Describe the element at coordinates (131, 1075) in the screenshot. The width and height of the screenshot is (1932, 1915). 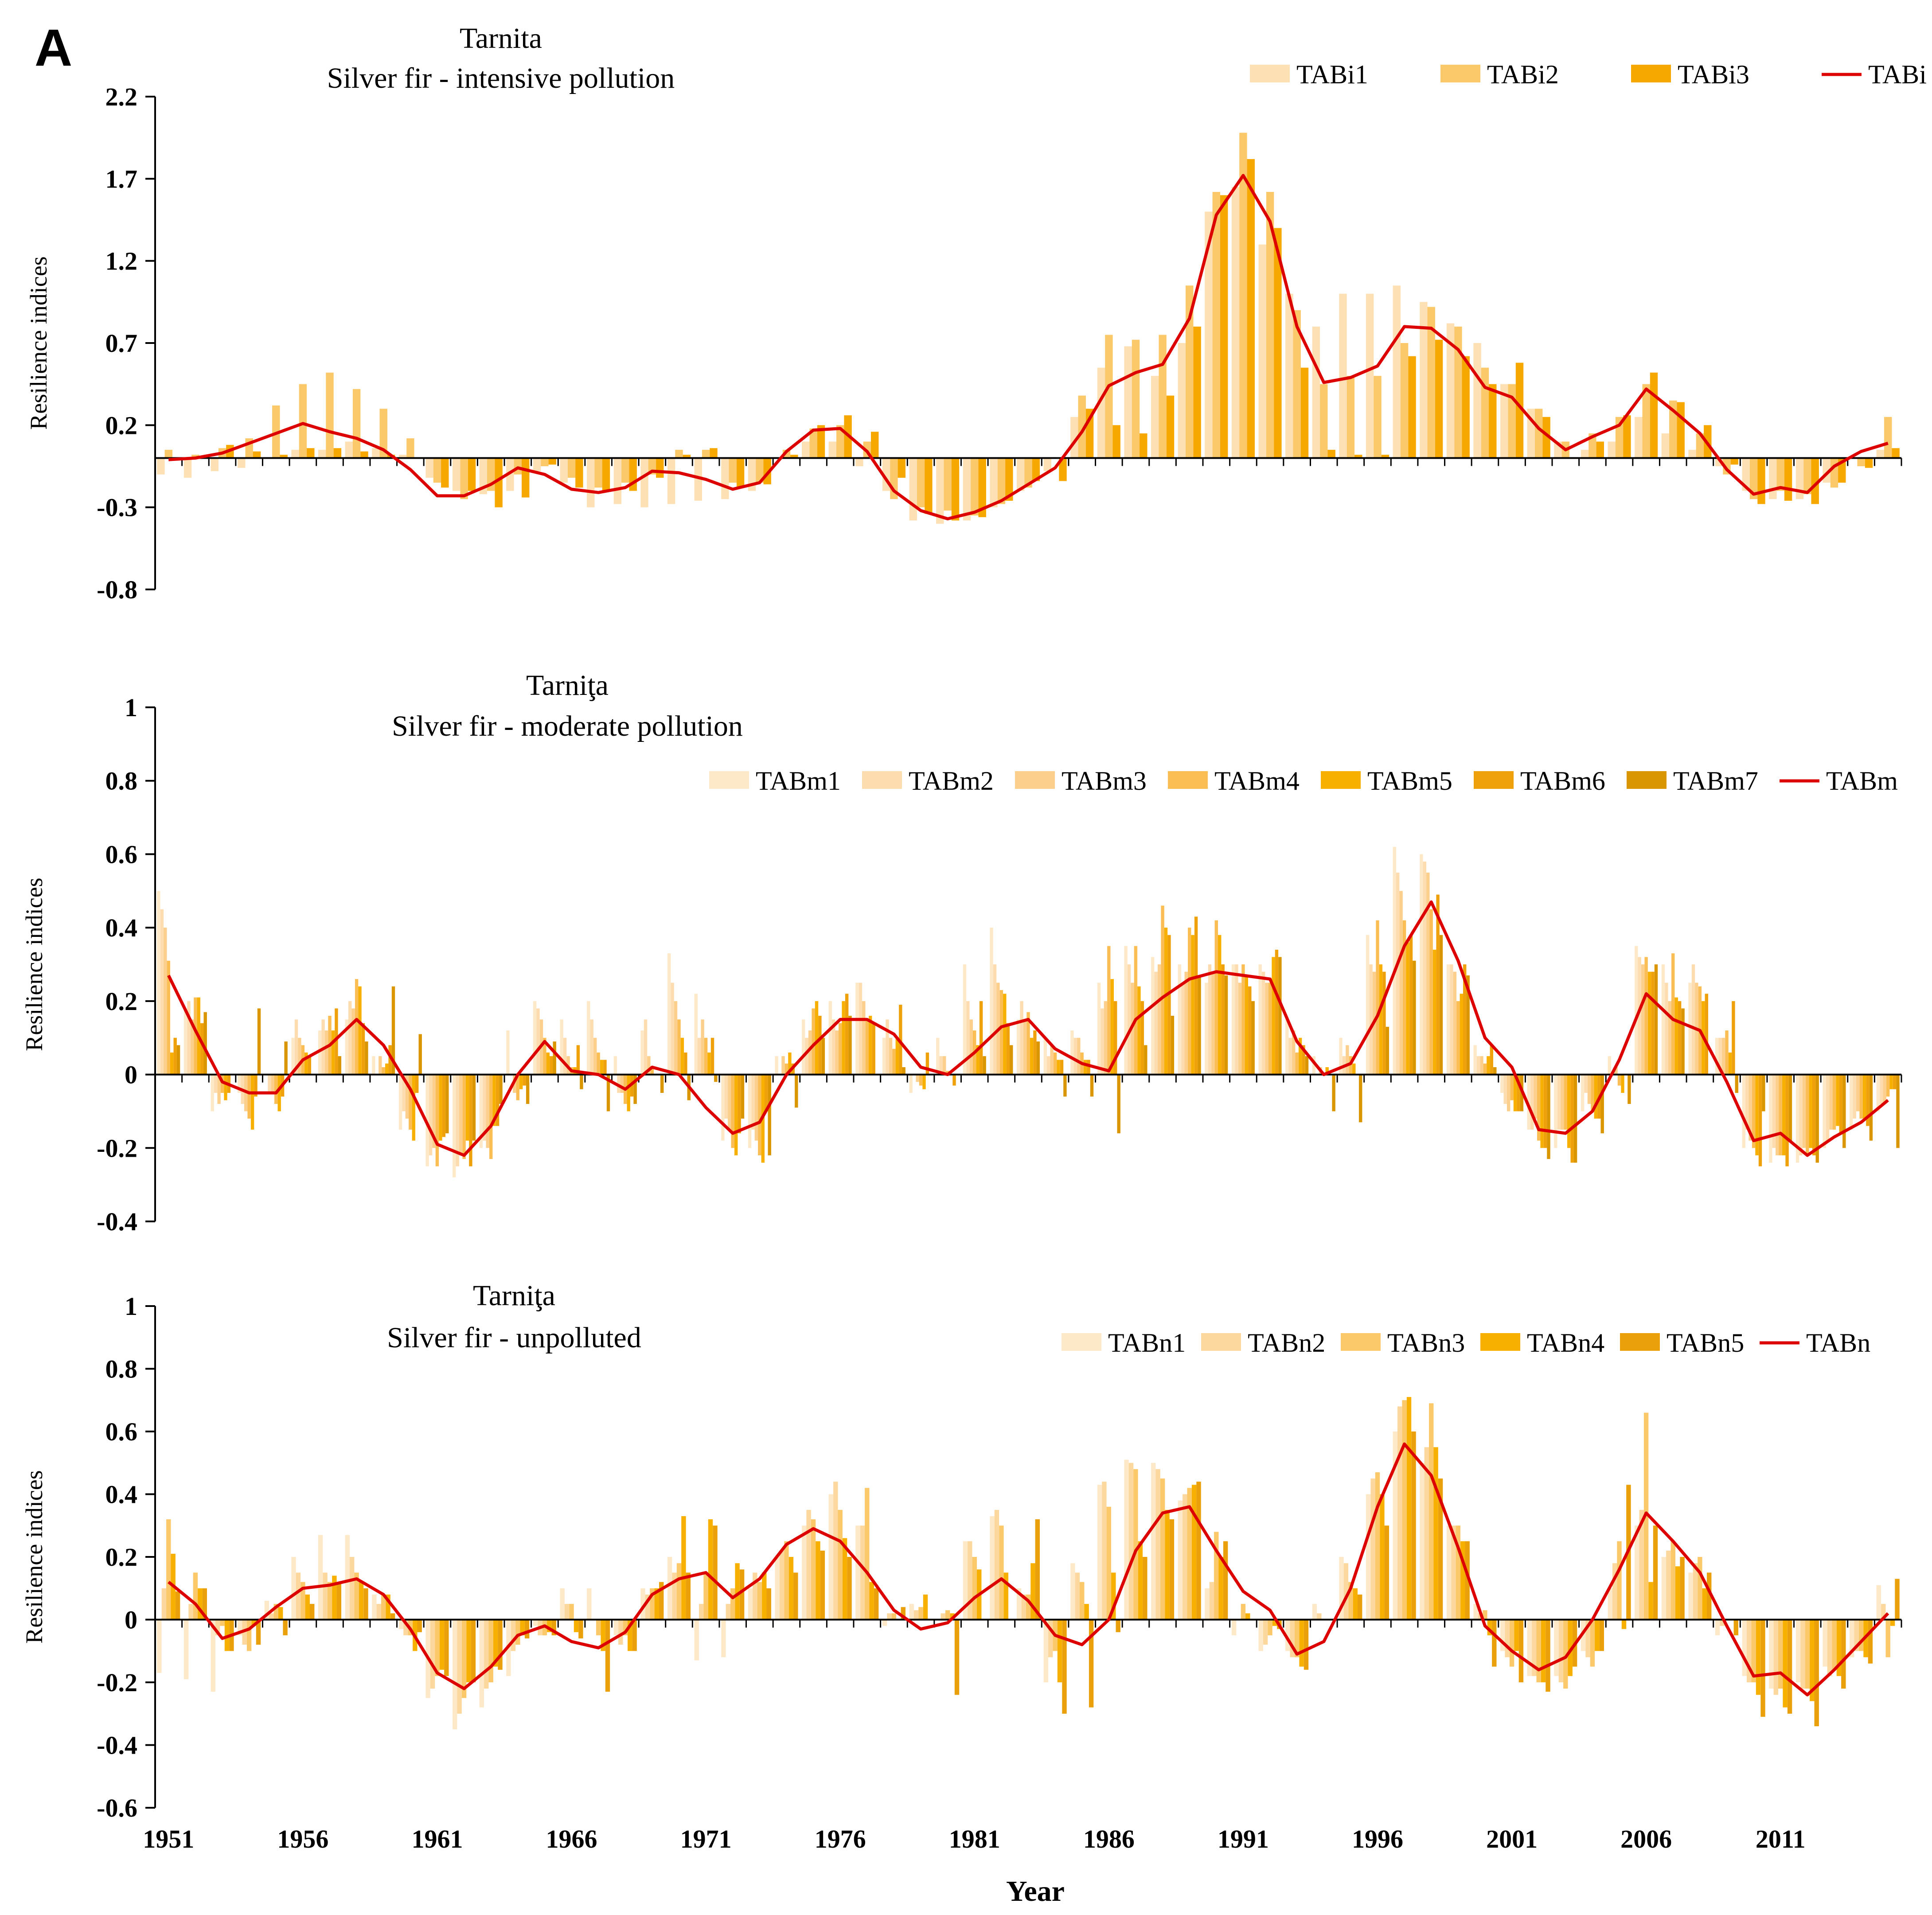
I see `y-tick-label: 0` at that location.